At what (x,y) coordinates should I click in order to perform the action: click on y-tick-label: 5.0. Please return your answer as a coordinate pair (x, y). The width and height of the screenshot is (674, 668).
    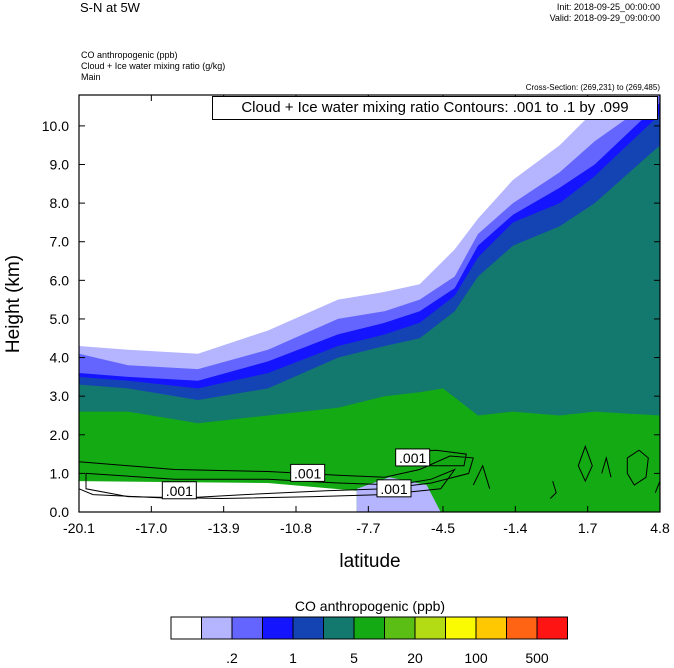
    Looking at the image, I should click on (60, 319).